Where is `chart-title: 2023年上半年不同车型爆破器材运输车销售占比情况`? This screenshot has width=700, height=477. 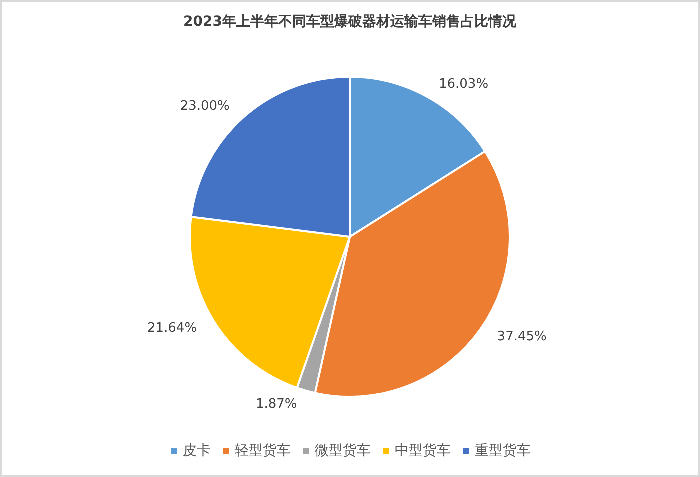 chart-title: 2023年上半年不同车型爆破器材运输车销售占比情况 is located at coordinates (351, 21).